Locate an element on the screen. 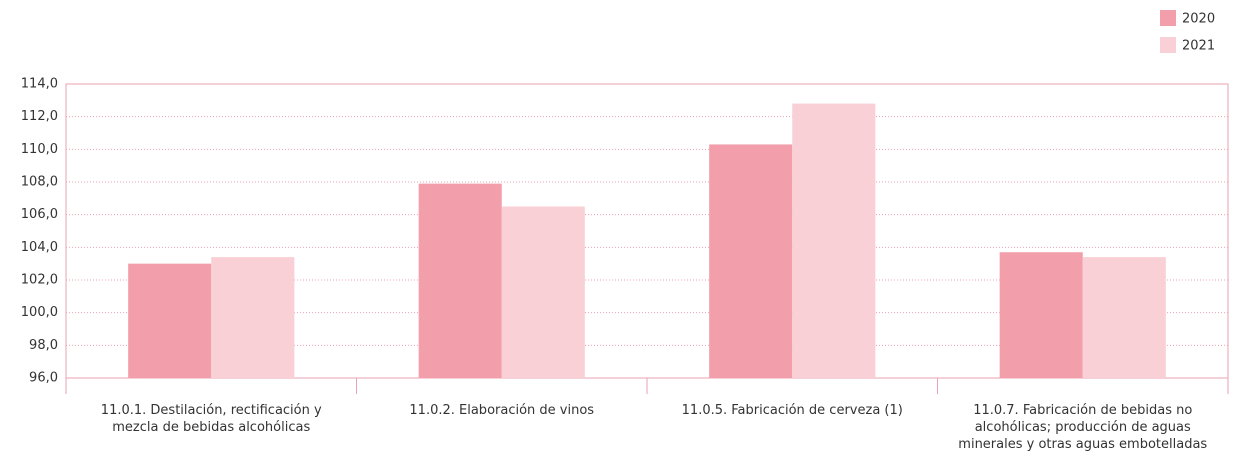 The width and height of the screenshot is (1237, 461). y-tick-label: 110,0 is located at coordinates (39, 149).